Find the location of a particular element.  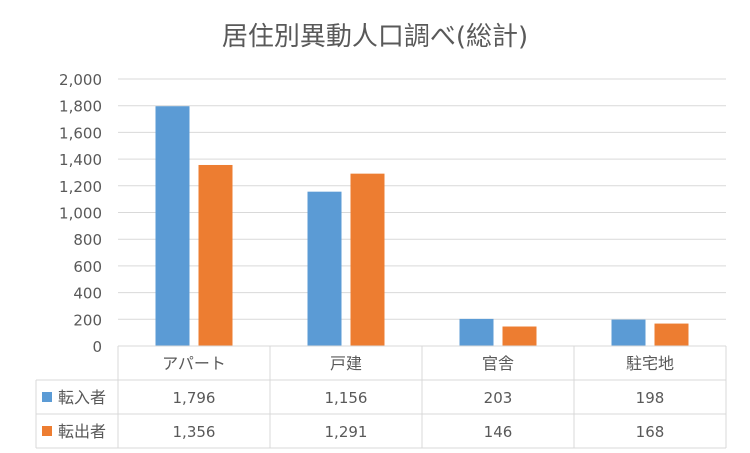

category-label: 戸建 is located at coordinates (346, 363).